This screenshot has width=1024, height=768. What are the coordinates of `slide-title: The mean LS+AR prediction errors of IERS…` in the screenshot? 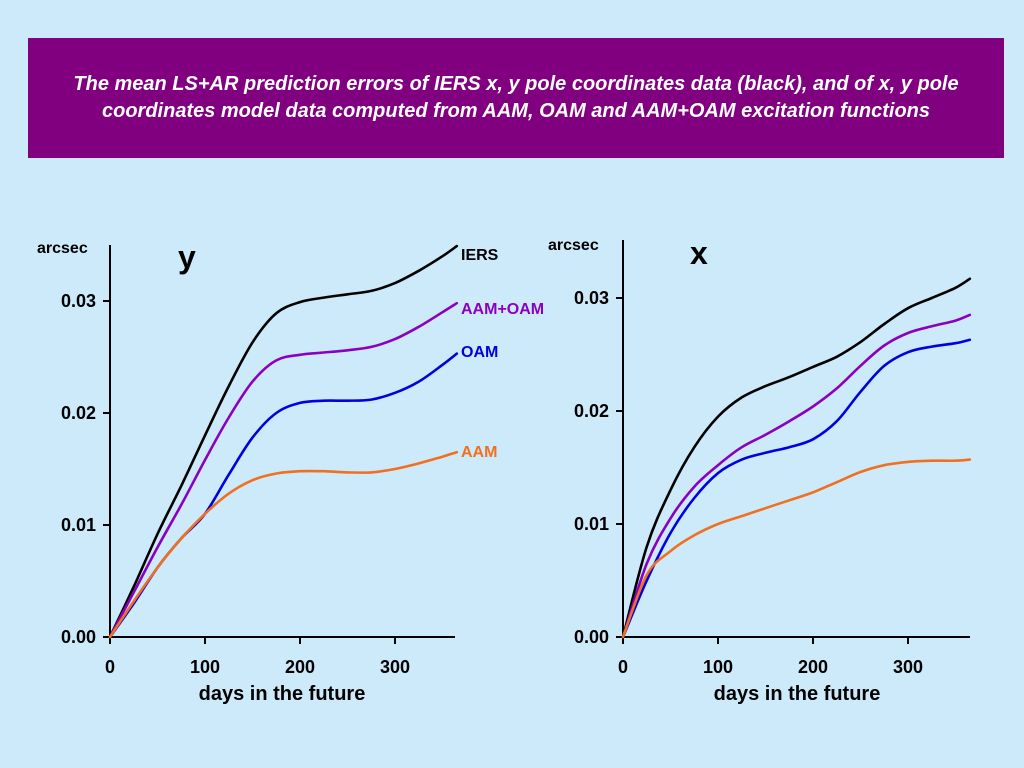 It's located at (516, 98).